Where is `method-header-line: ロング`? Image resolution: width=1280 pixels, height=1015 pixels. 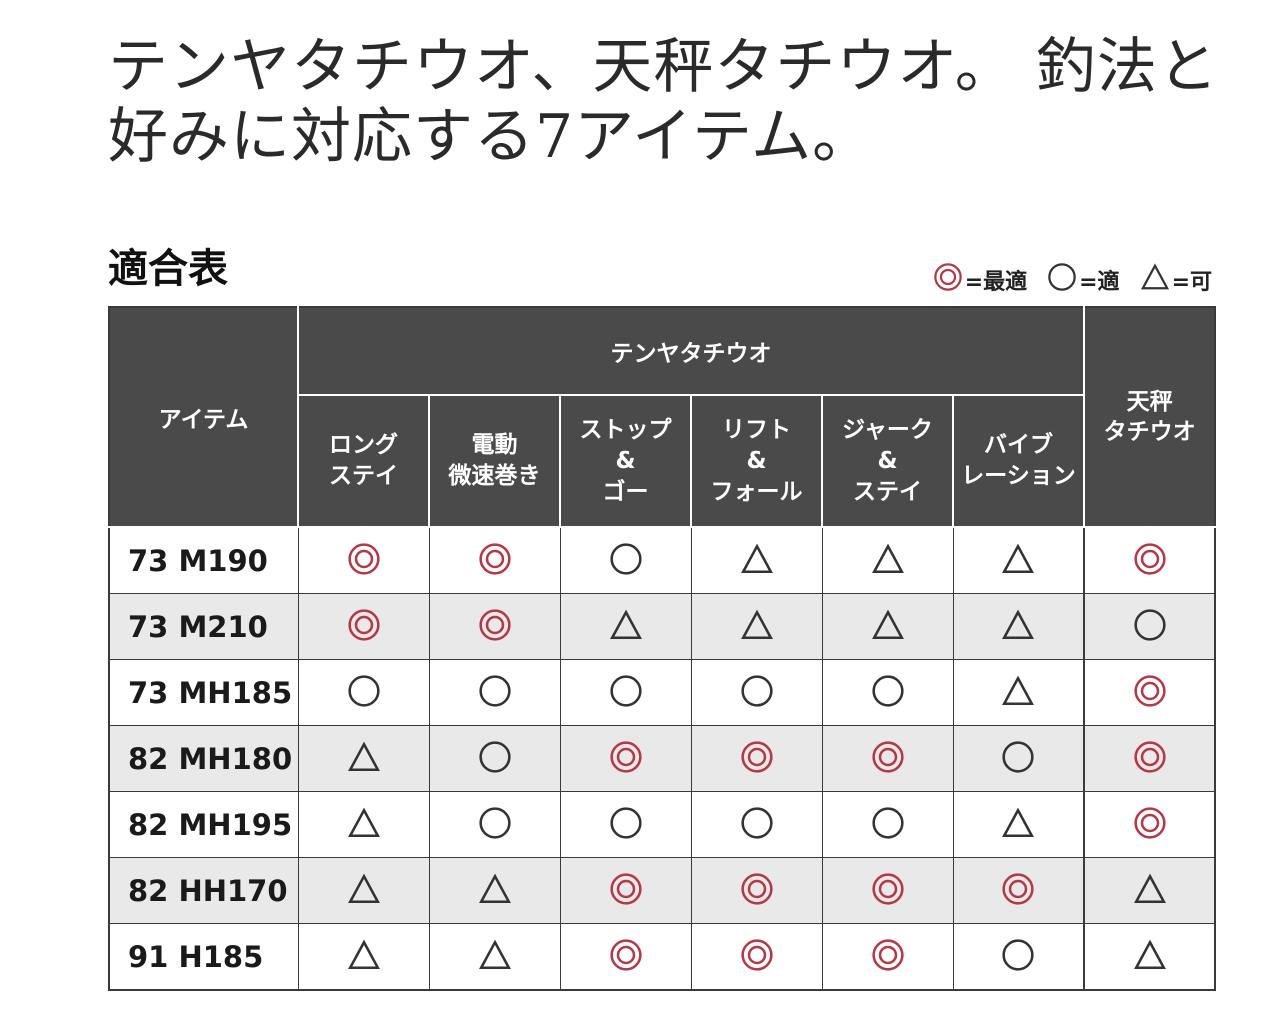
method-header-line: ロング is located at coordinates (363, 445).